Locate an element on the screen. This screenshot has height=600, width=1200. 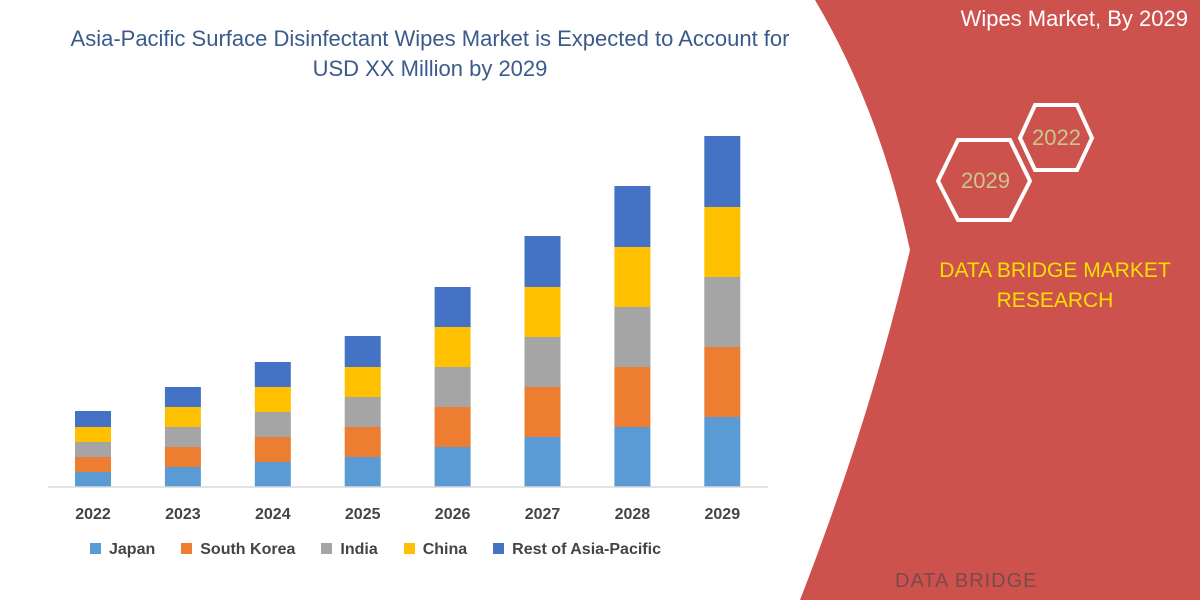
legend-item: South Korea is located at coordinates (238, 550).